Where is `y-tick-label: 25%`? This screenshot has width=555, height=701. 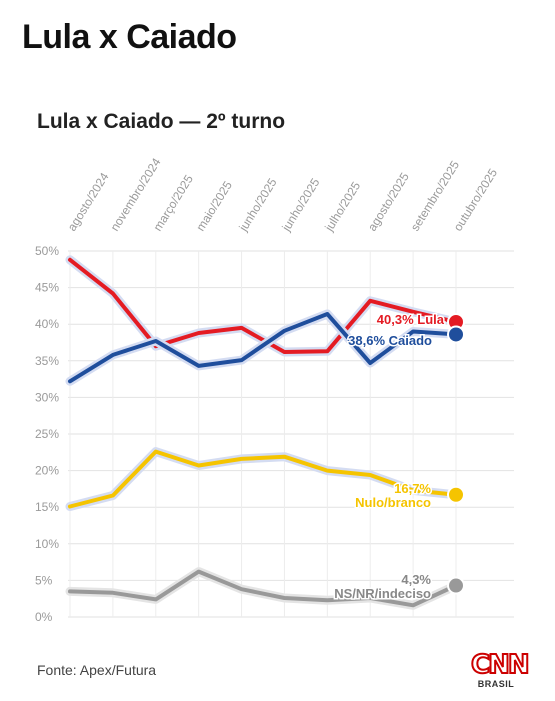
y-tick-label: 25% is located at coordinates (47, 434).